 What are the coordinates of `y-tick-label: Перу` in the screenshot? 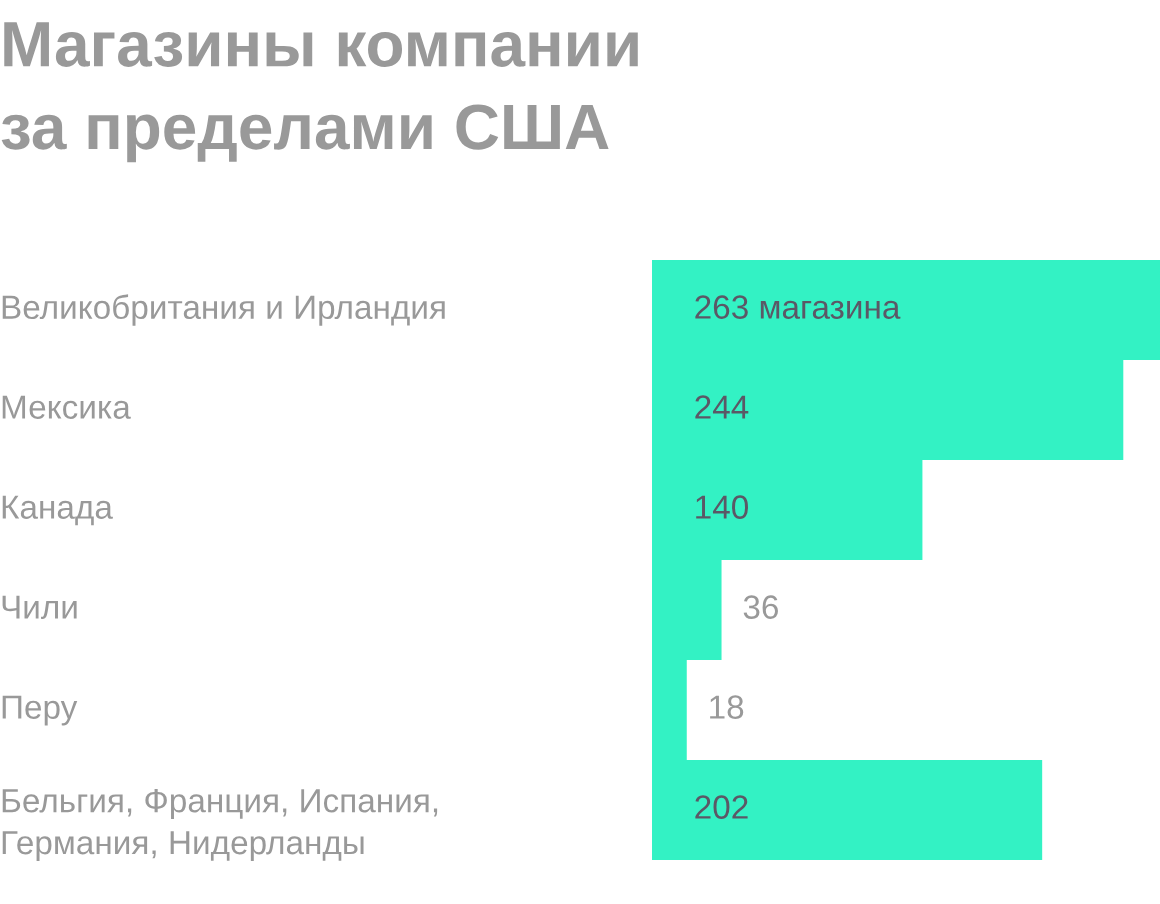 It's located at (40, 710).